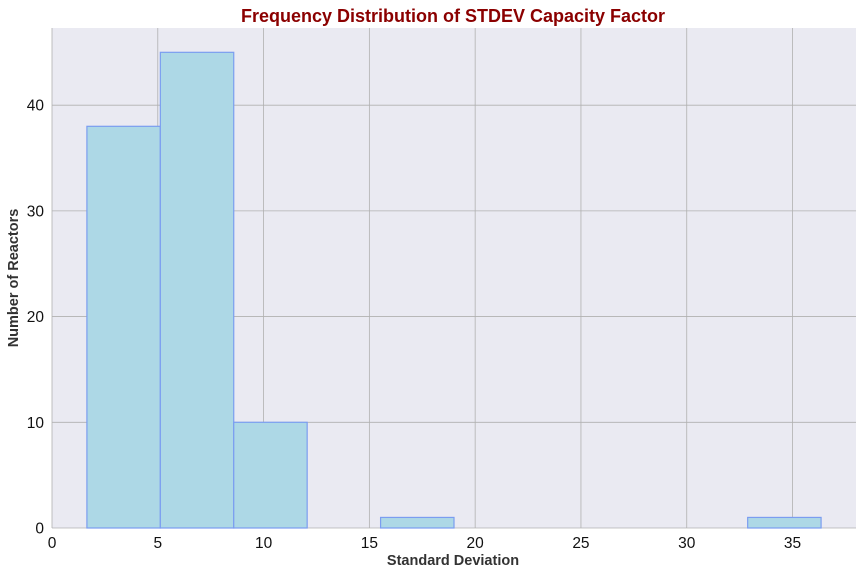  What do you see at coordinates (14, 278) in the screenshot?
I see `y-axis-label: Number of Reactors` at bounding box center [14, 278].